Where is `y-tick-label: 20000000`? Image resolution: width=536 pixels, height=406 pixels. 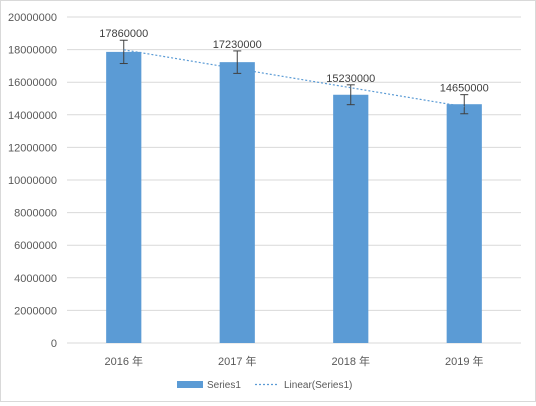
y-tick-label: 20000000 is located at coordinates (32, 18).